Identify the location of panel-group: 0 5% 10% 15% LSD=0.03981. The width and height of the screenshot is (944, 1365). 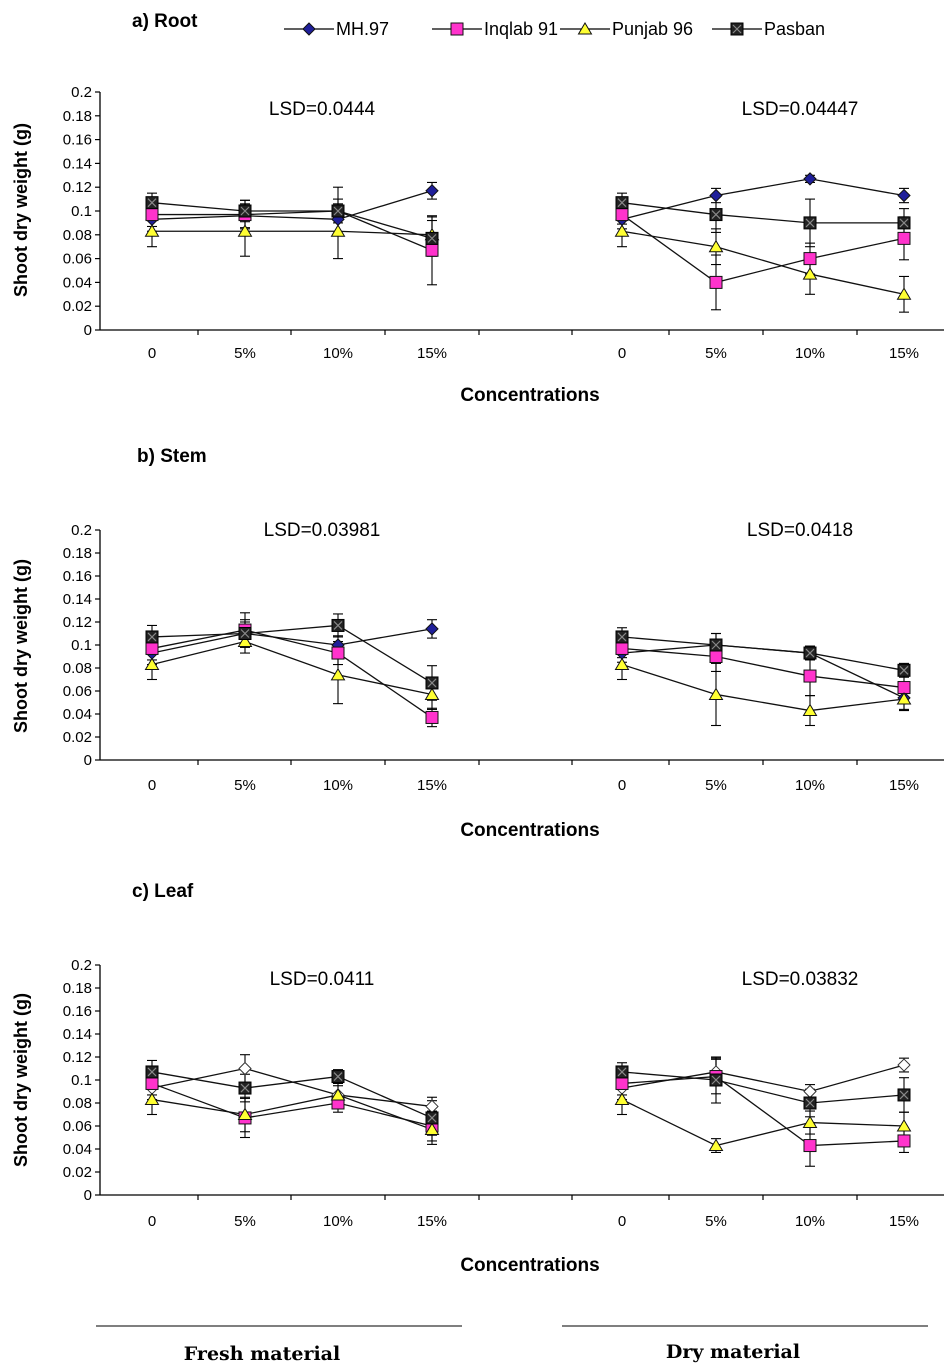
(295, 657).